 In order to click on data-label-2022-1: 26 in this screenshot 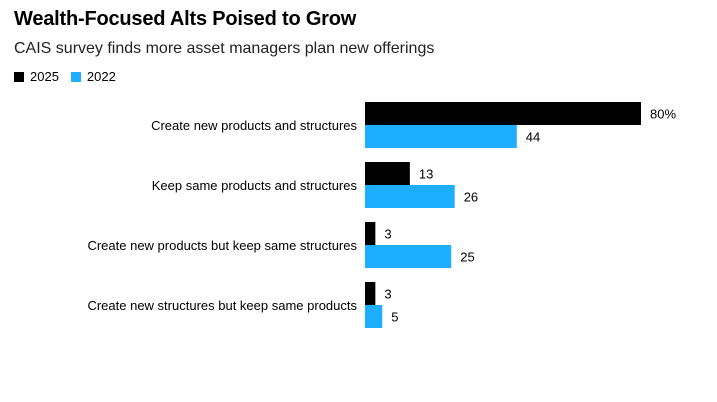, I will do `click(471, 197)`.